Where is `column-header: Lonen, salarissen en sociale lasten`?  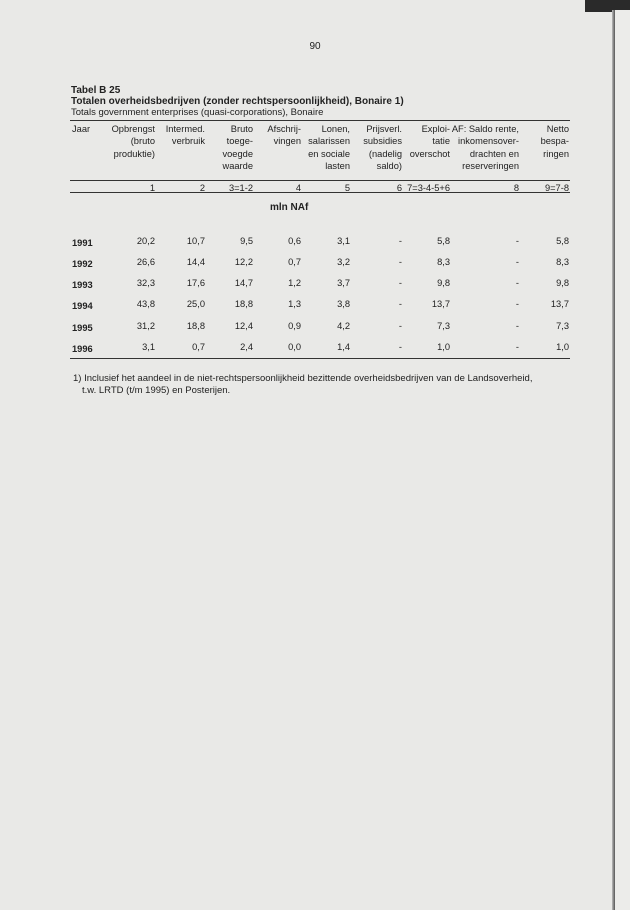 column-header: Lonen, salarissen en sociale lasten is located at coordinates (329, 147).